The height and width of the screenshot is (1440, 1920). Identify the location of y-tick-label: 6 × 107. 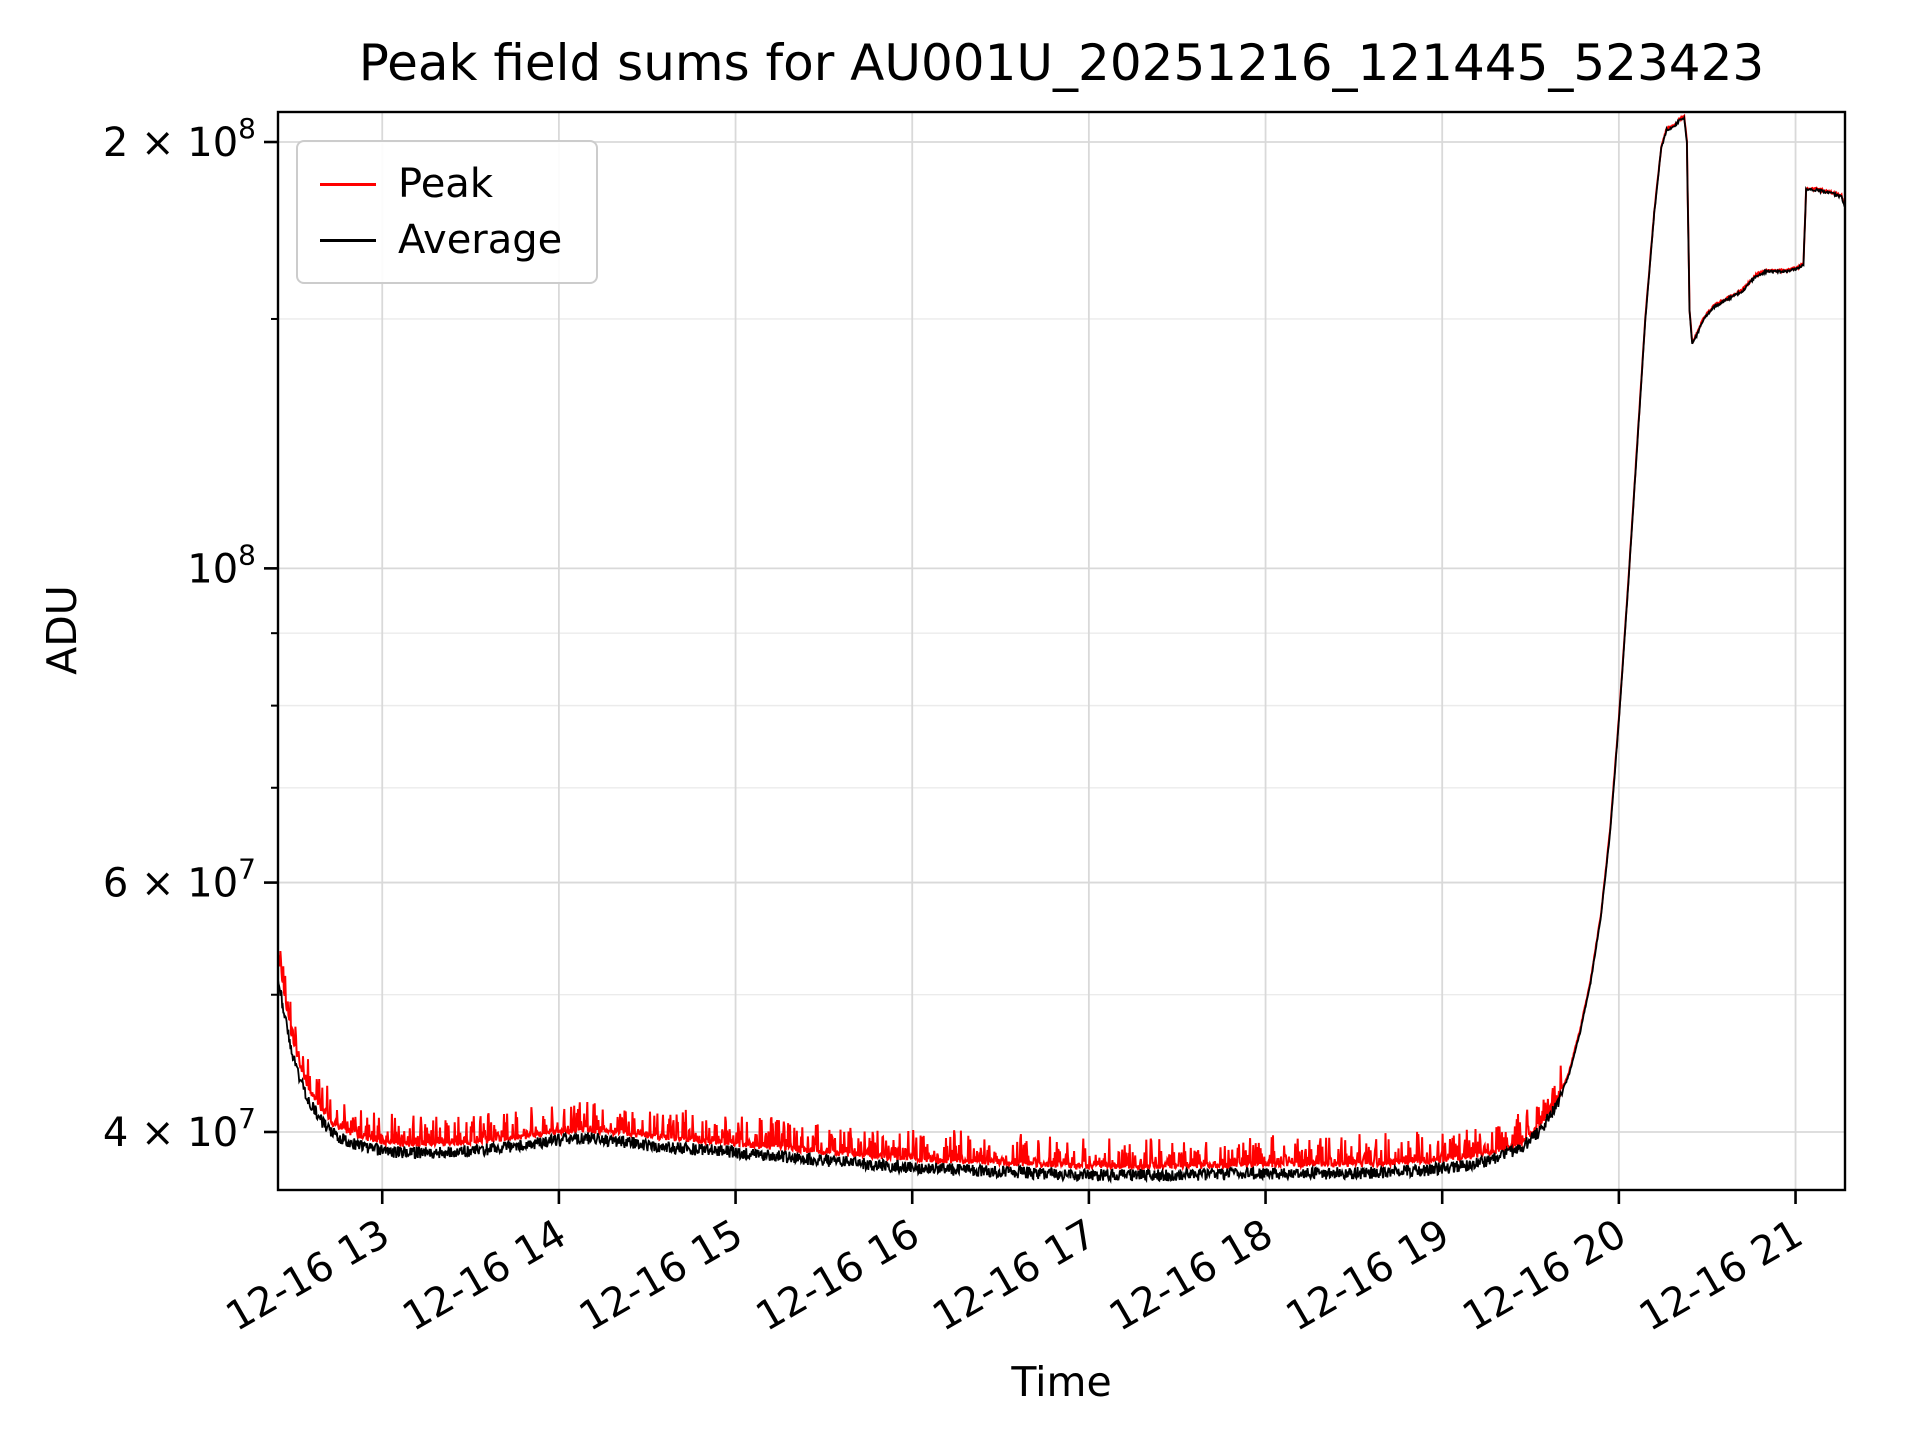
(179, 880).